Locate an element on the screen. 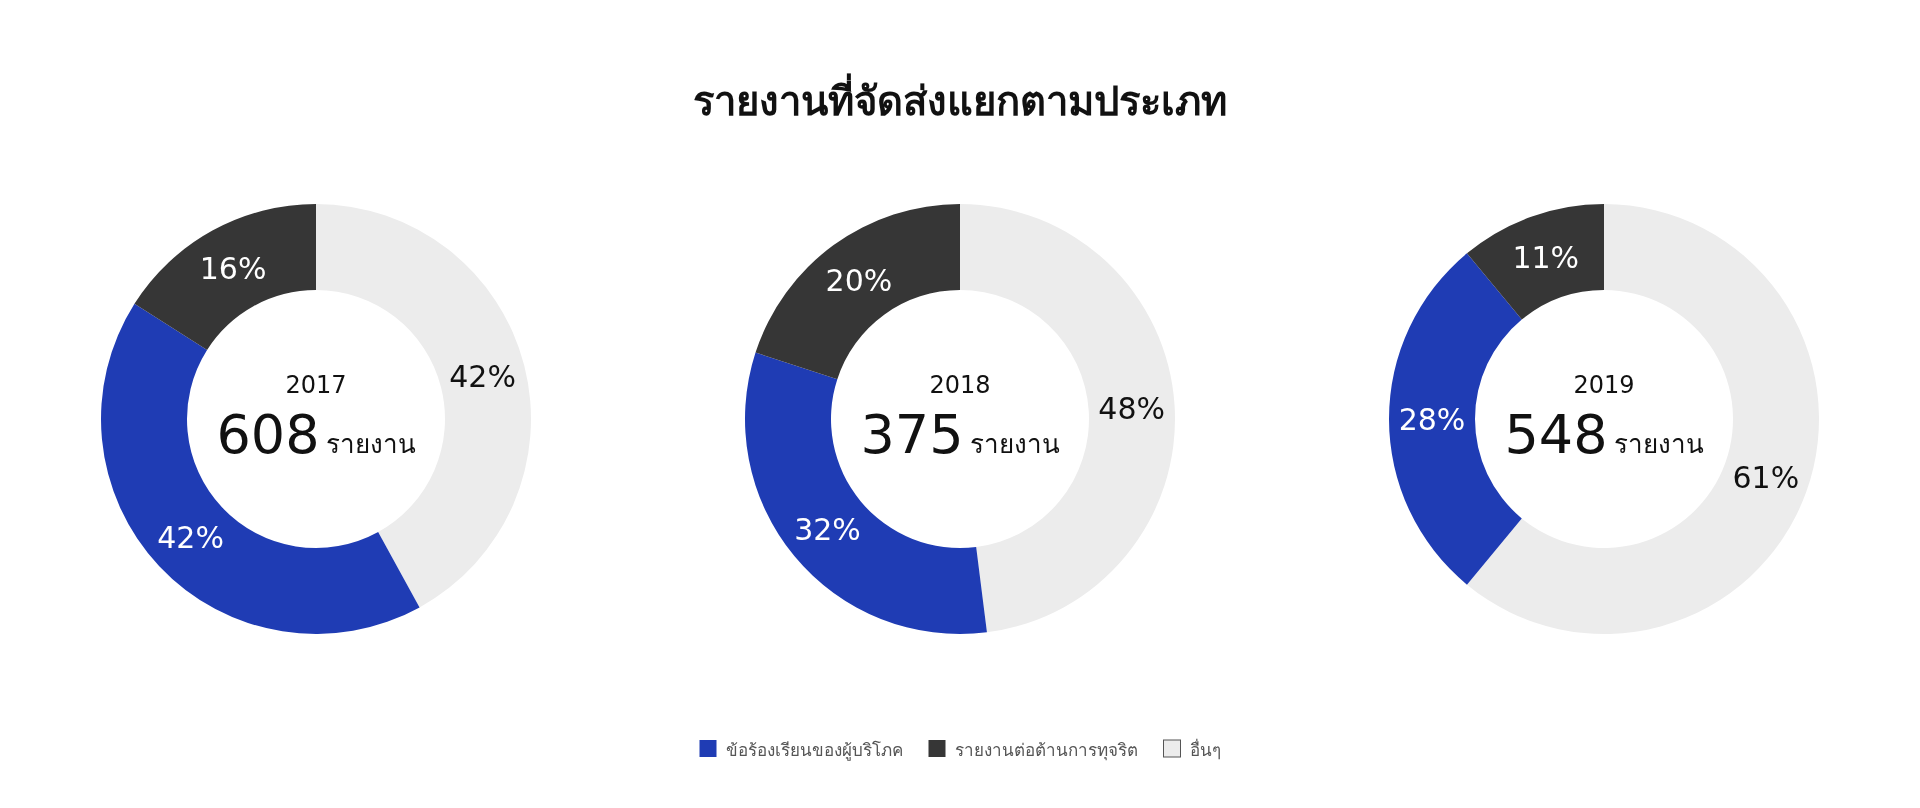 The width and height of the screenshot is (1920, 808). text: 375 is located at coordinates (912, 434).